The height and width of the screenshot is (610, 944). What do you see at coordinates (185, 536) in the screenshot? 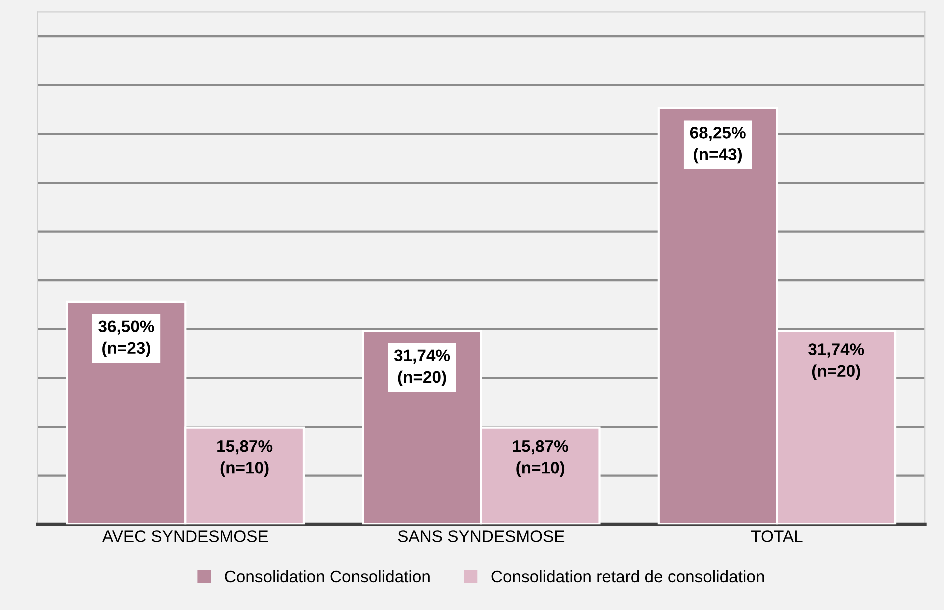
I see `x-tick-label: AVEC SYNDESMOSE` at bounding box center [185, 536].